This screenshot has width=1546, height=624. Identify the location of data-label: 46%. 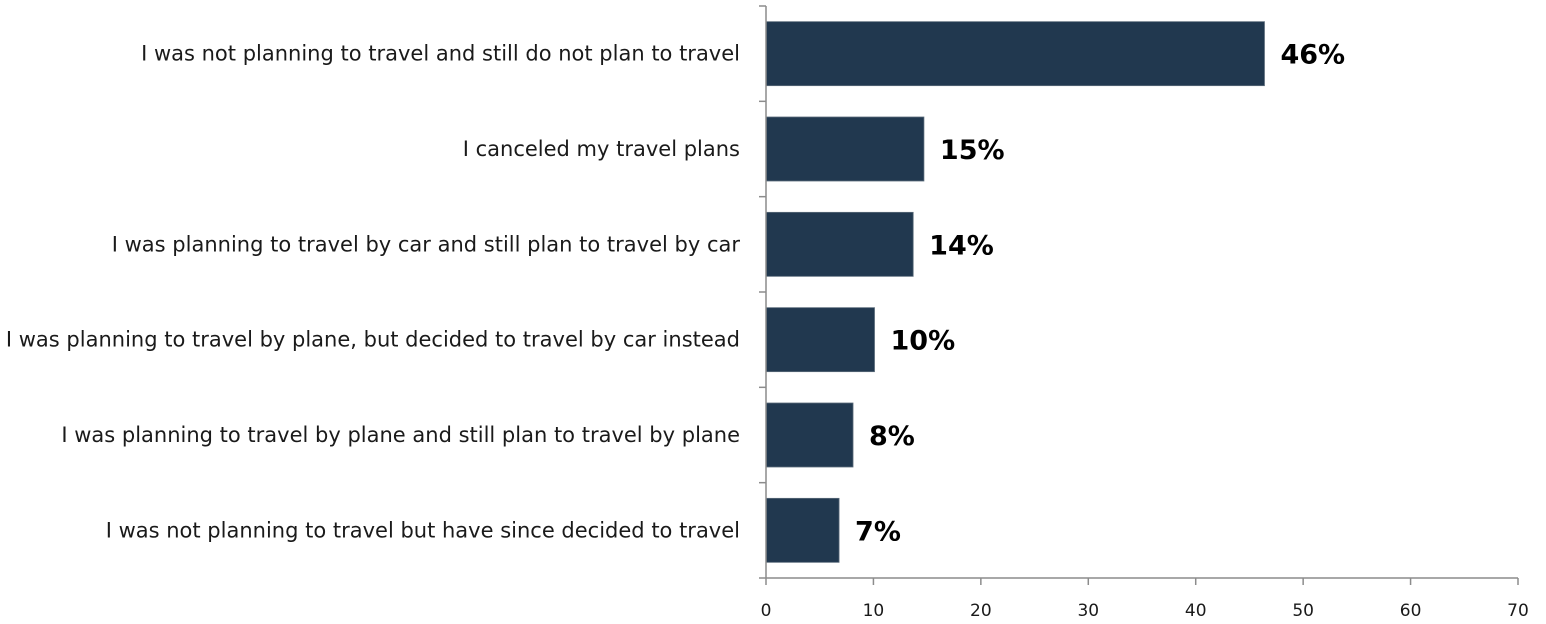
(1312, 55).